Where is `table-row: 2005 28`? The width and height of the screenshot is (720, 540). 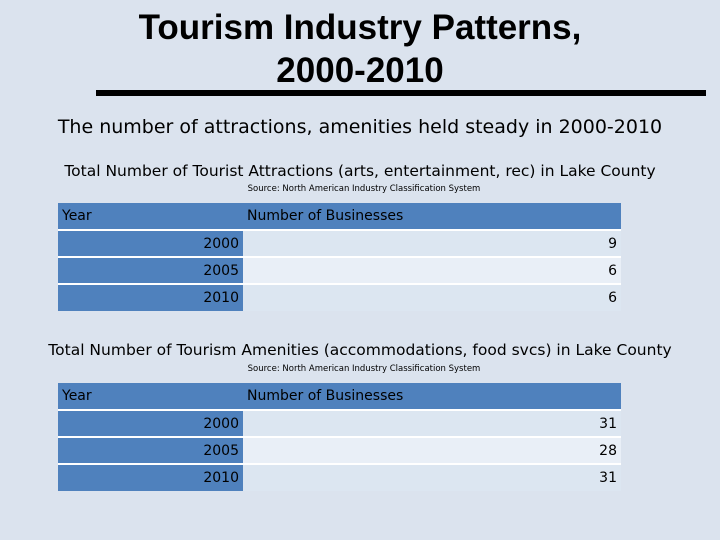 table-row: 2005 28 is located at coordinates (339, 450).